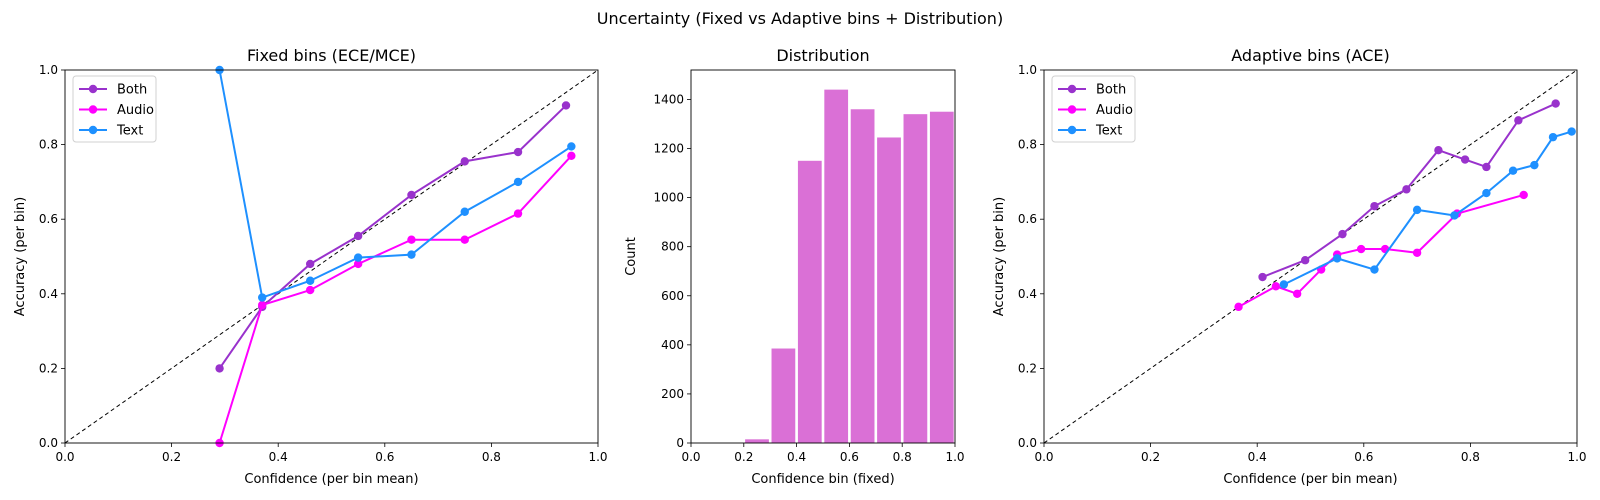 The width and height of the screenshot is (1600, 500). What do you see at coordinates (1027, 443) in the screenshot?
I see `chart-3-ytick-label: 0.0` at bounding box center [1027, 443].